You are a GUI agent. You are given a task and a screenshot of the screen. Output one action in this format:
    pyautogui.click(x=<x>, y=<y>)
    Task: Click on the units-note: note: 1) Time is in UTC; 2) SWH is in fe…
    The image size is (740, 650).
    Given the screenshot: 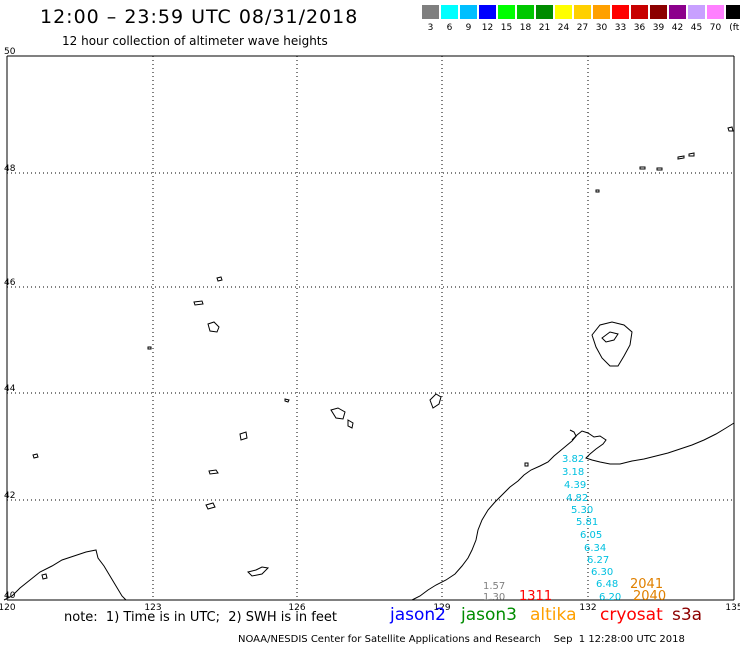 What is the action you would take?
    pyautogui.click(x=200, y=617)
    